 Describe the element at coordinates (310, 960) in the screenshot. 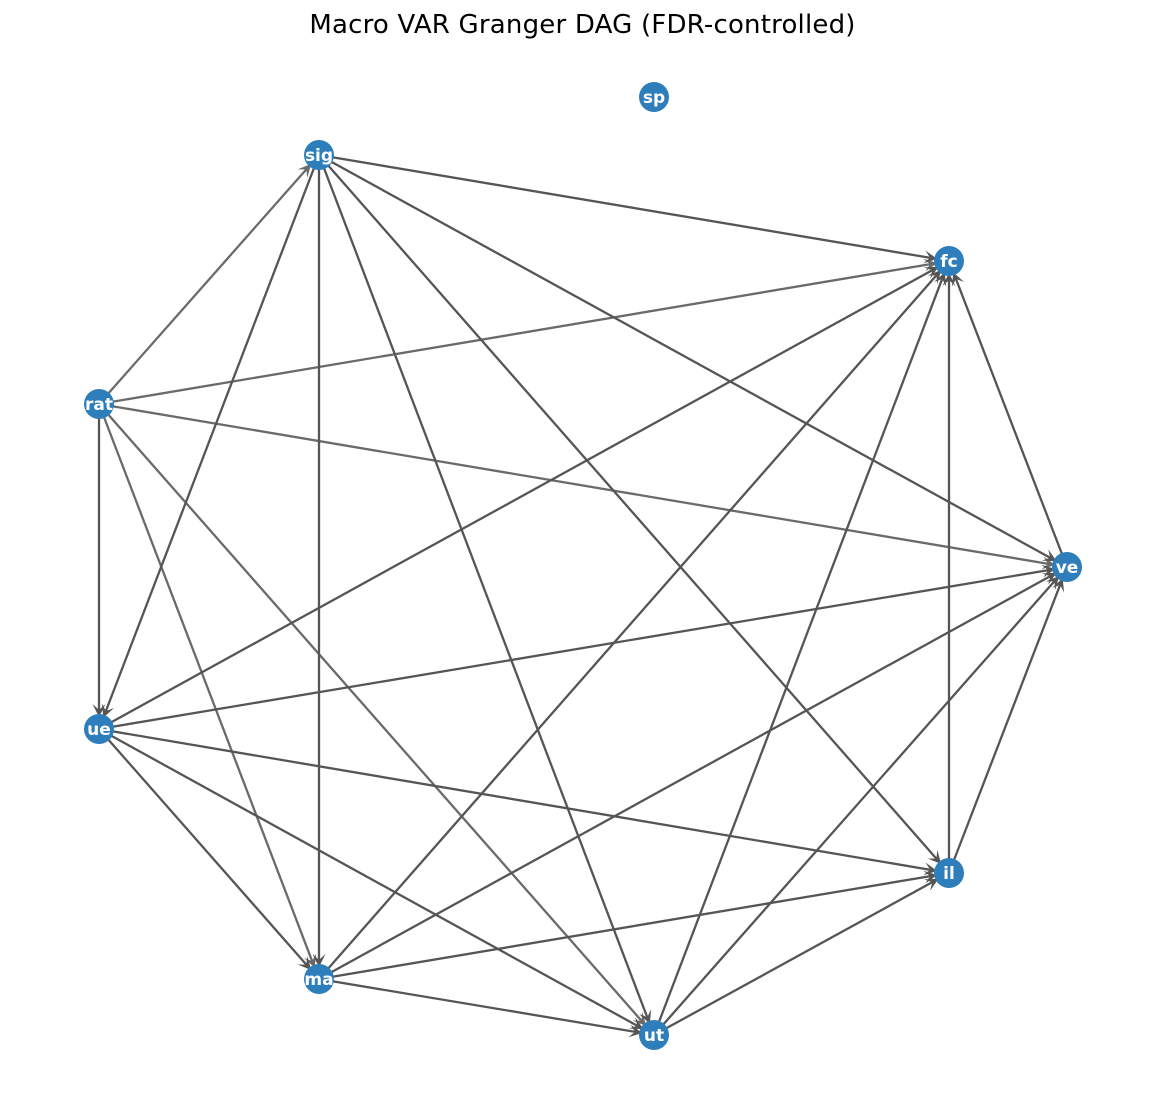

I see `arrowhead-rat-to-ma` at that location.